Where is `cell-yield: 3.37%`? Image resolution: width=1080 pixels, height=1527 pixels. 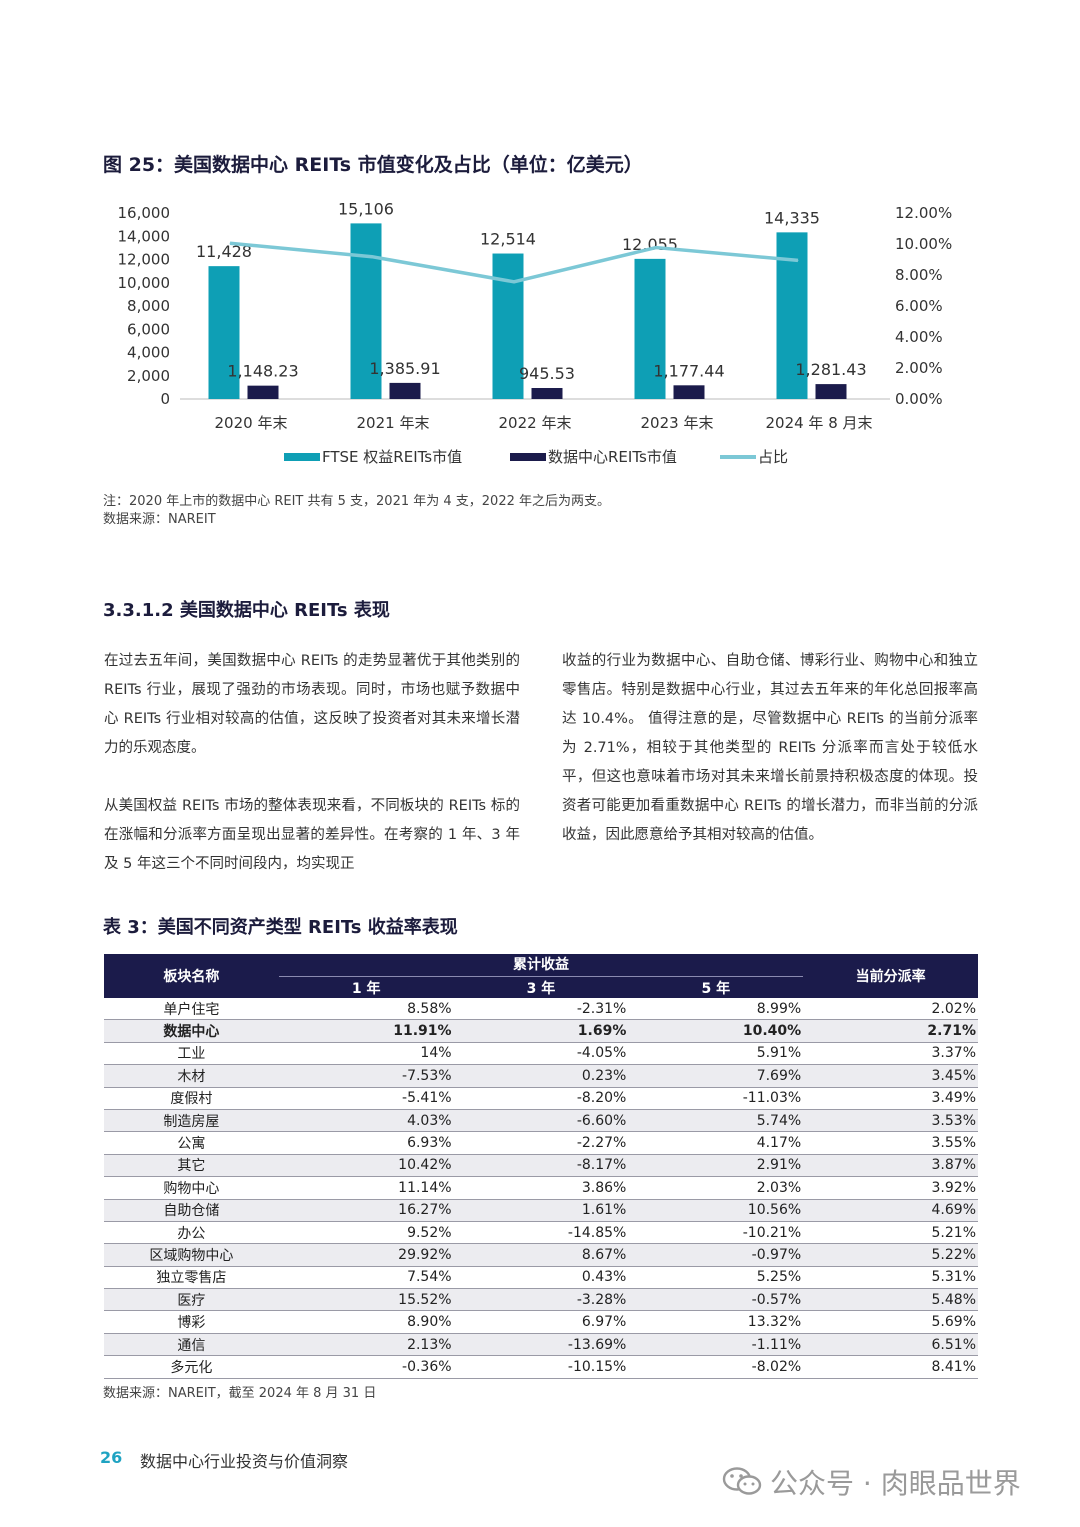 cell-yield: 3.37% is located at coordinates (890, 1054).